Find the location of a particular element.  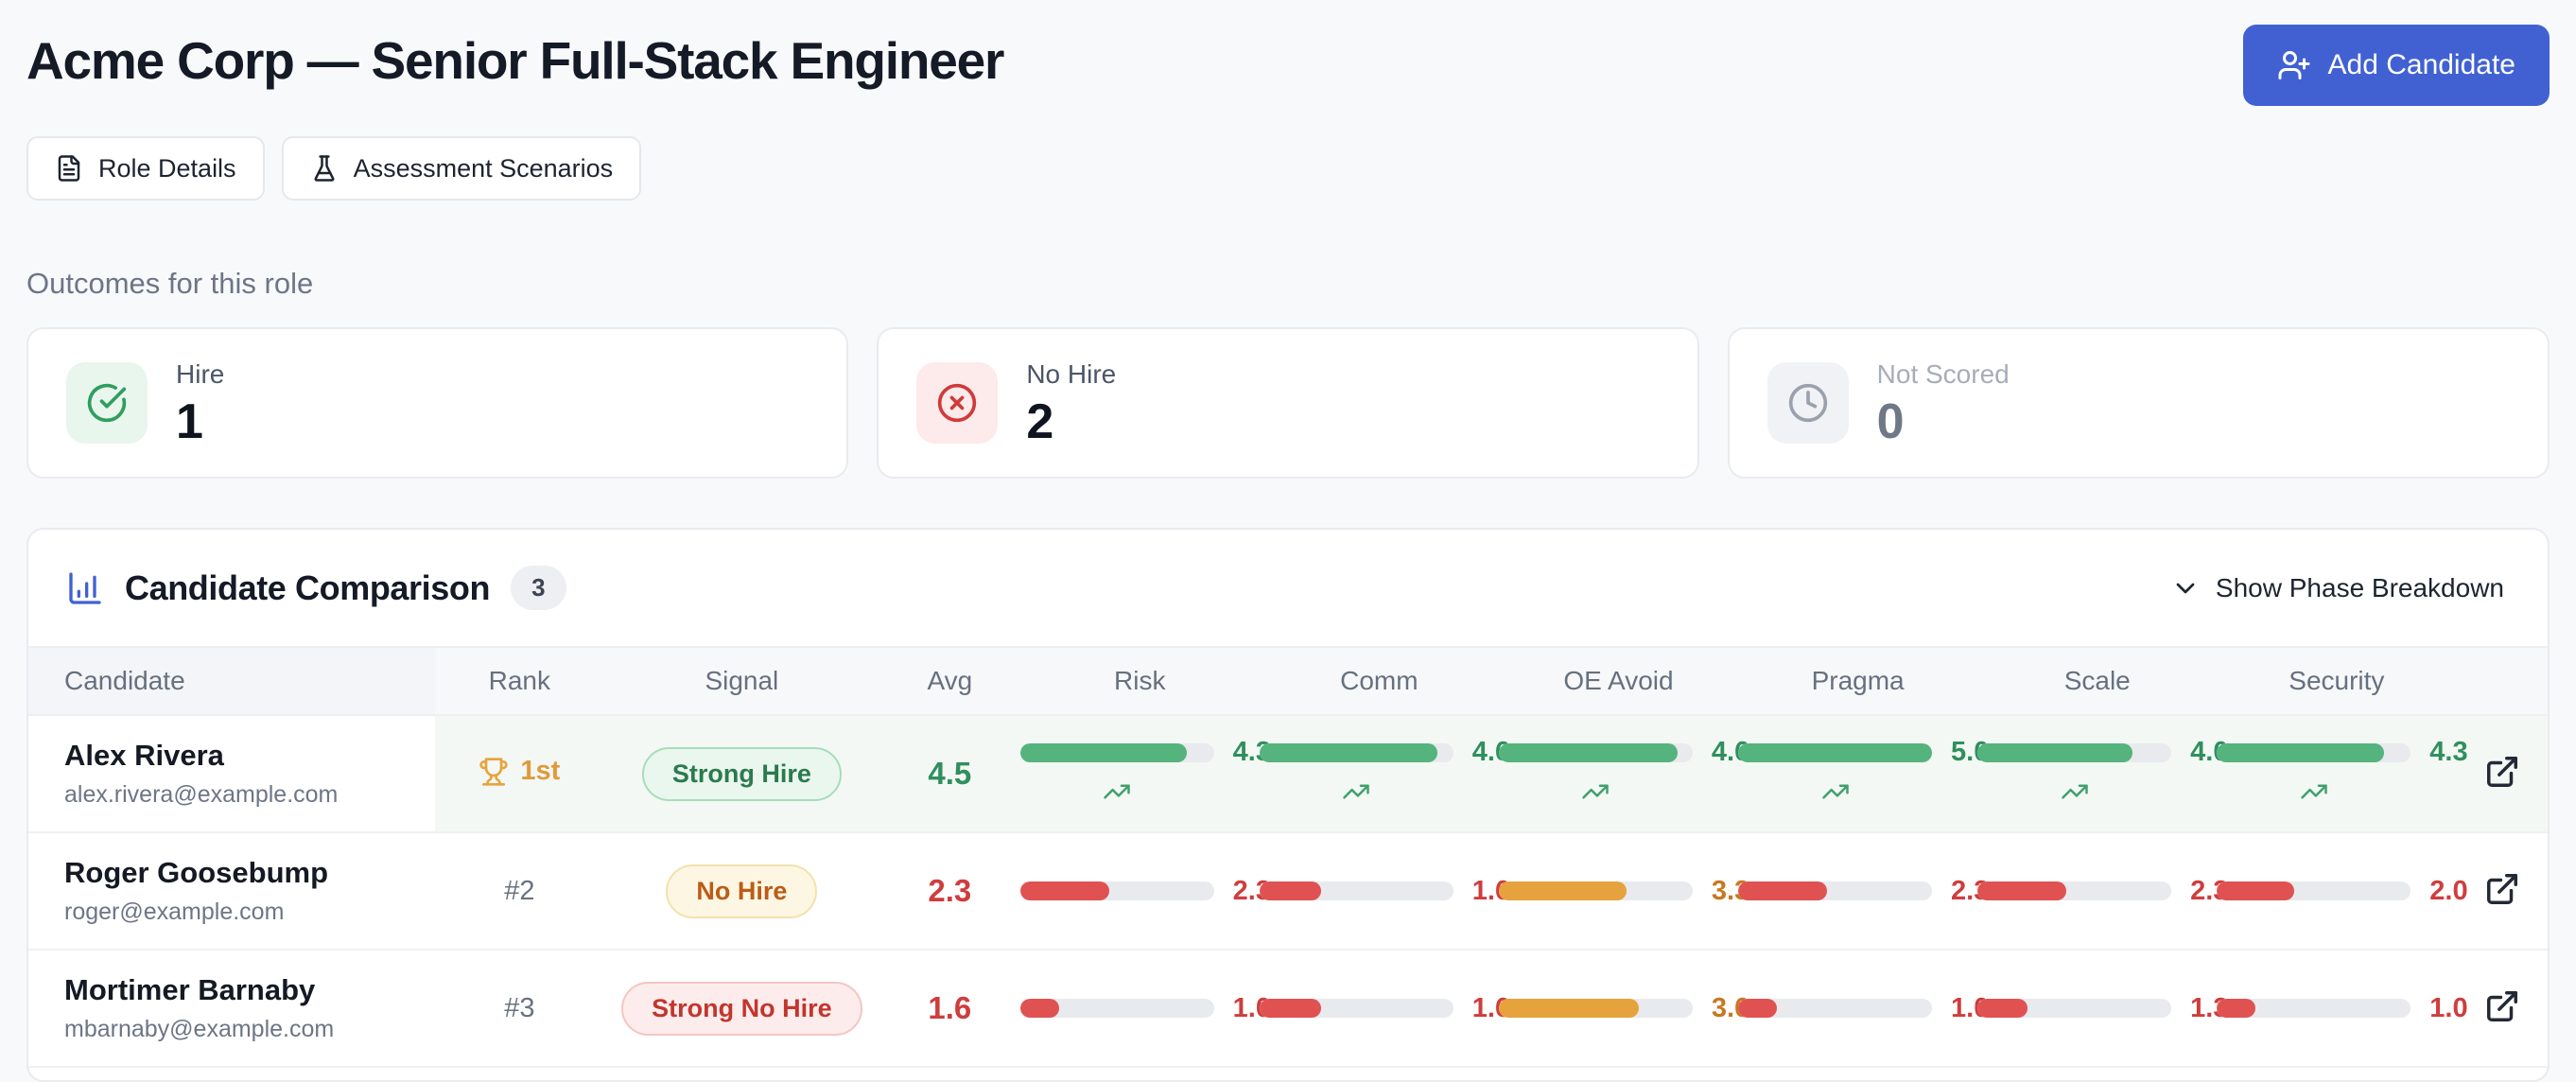

signal-cell: No Hire is located at coordinates (741, 892).